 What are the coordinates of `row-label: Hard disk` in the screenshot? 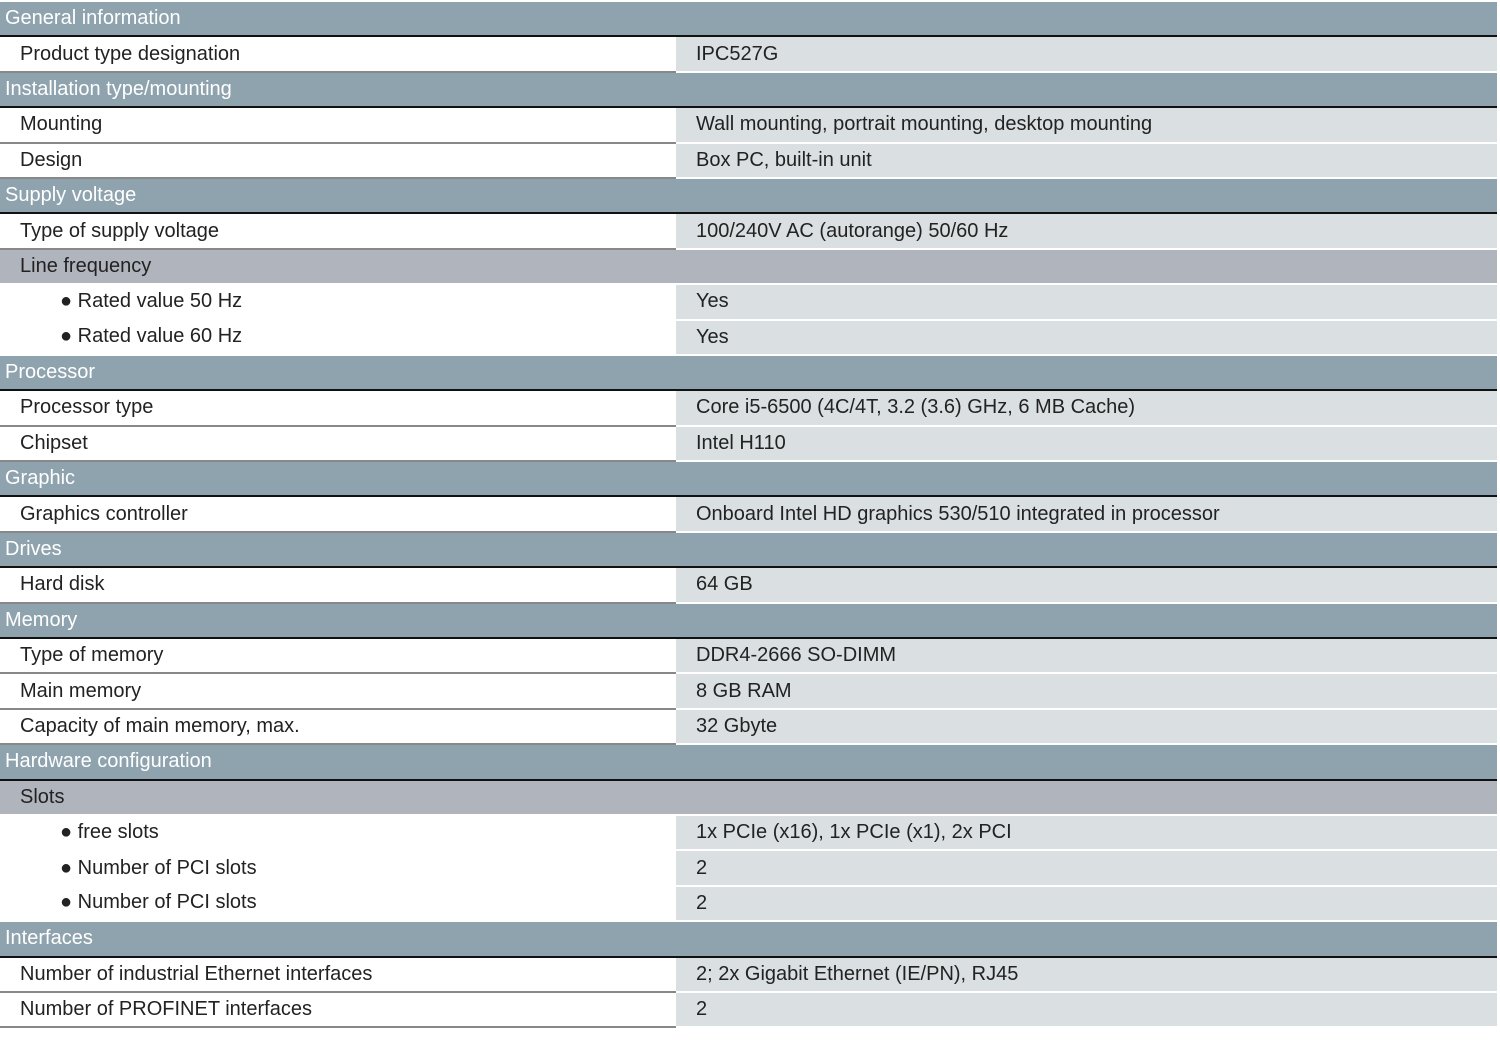 It's located at (338, 586).